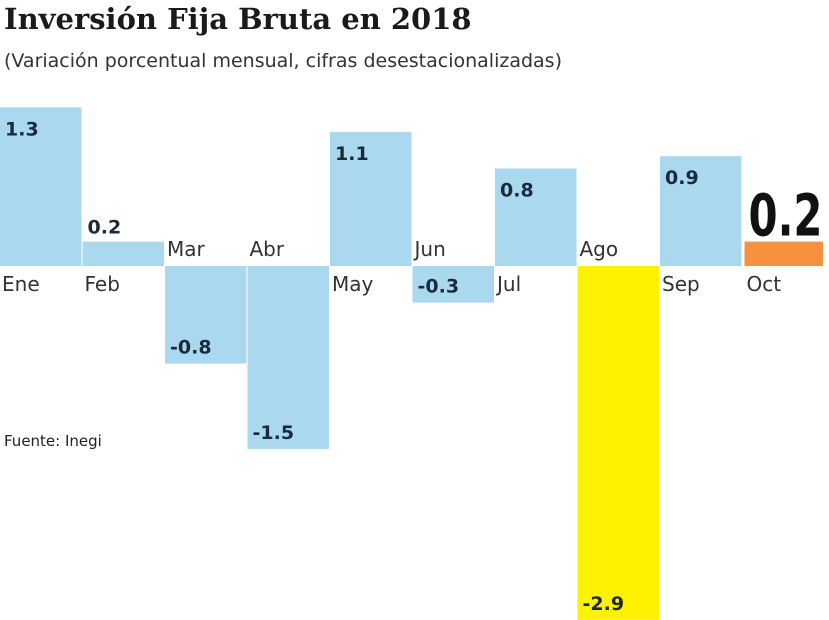 Image resolution: width=829 pixels, height=620 pixels. What do you see at coordinates (21, 284) in the screenshot?
I see `month-label: Ene` at bounding box center [21, 284].